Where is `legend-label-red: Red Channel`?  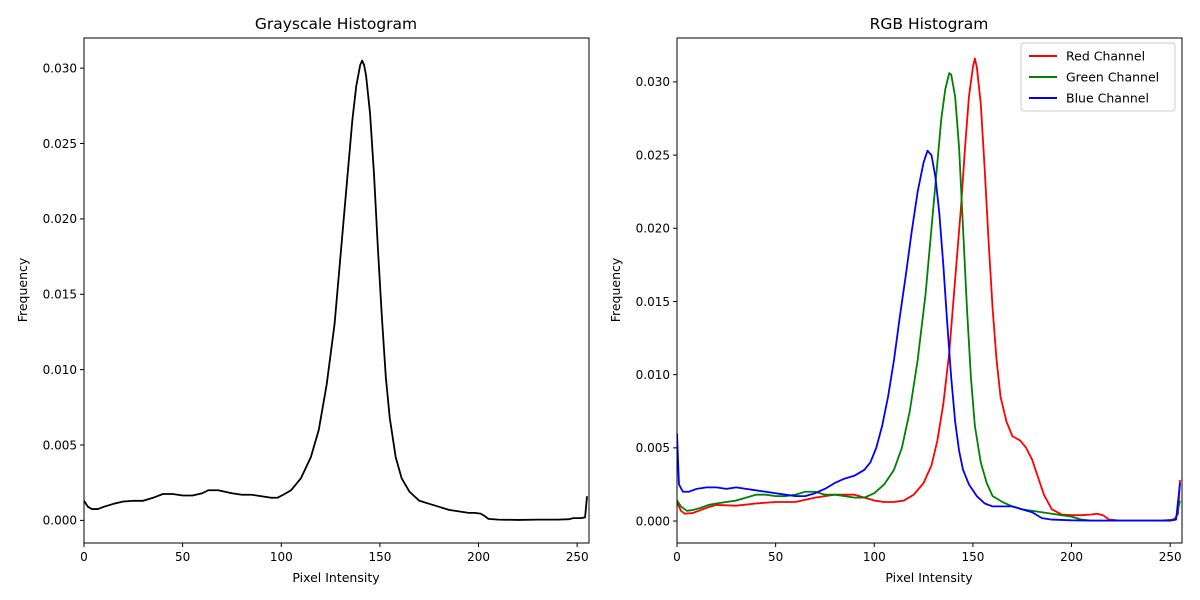
legend-label-red: Red Channel is located at coordinates (1105, 56).